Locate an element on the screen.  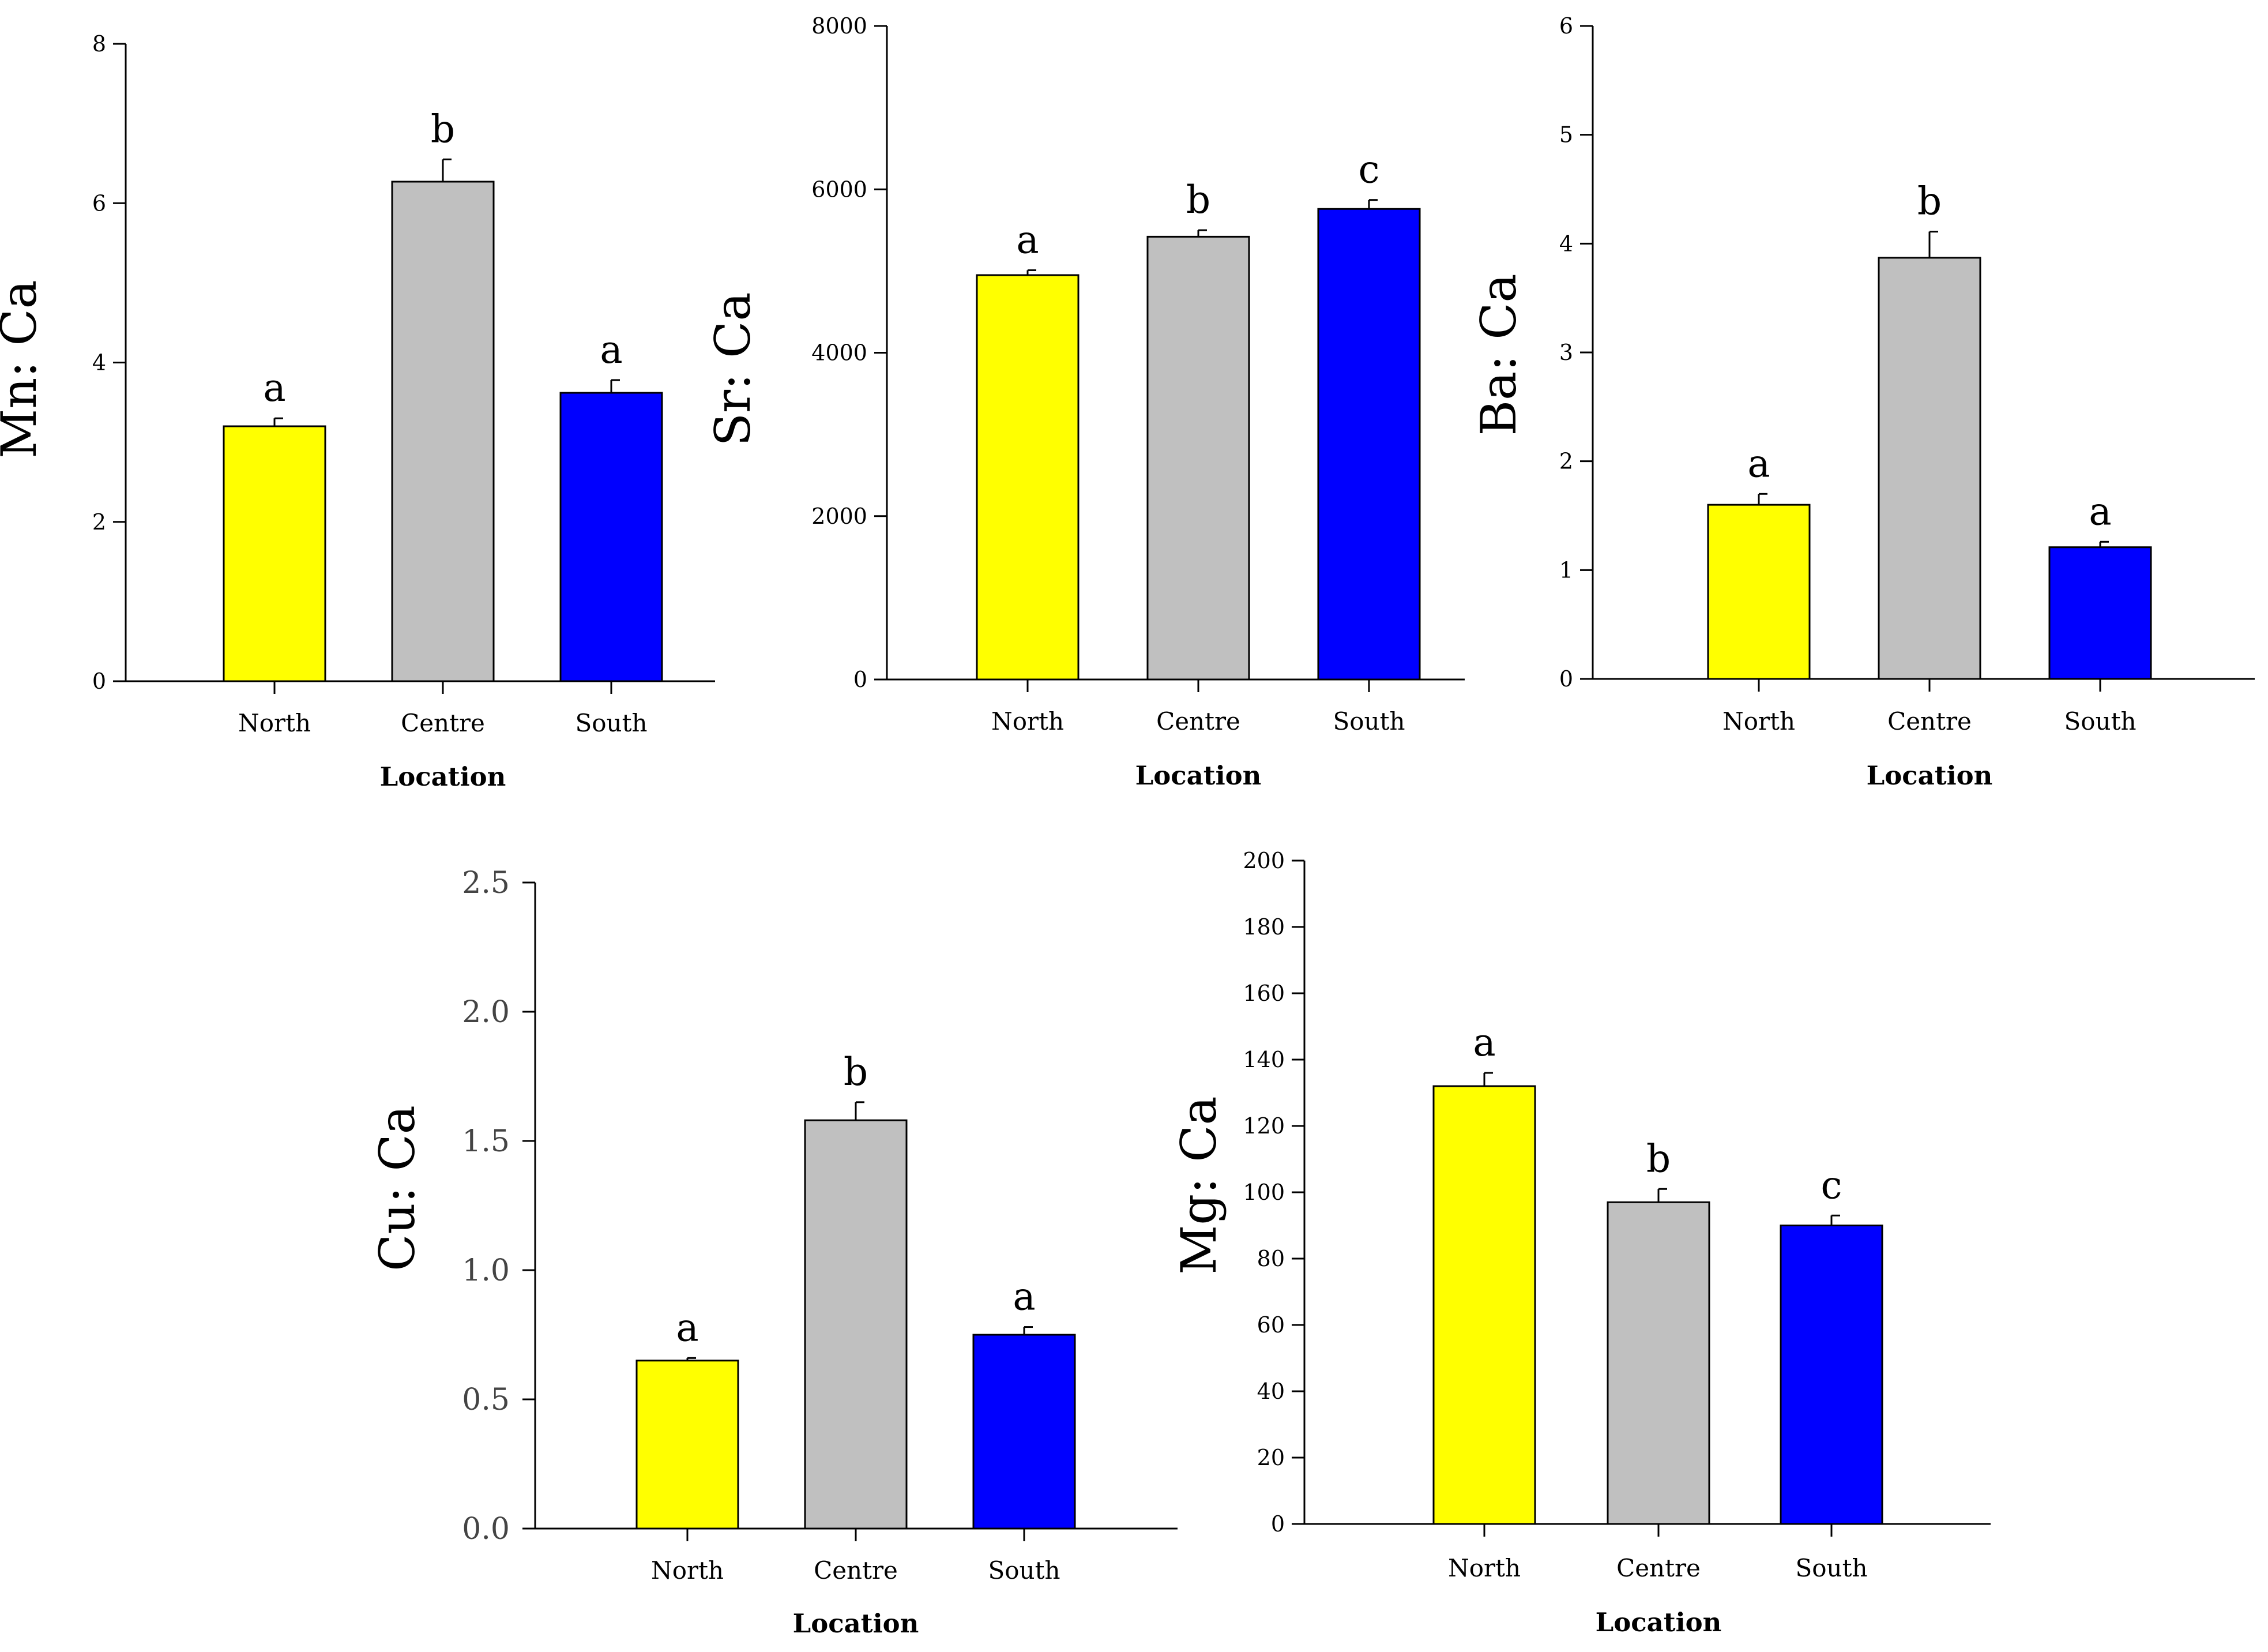
y-tick-label: 8000 is located at coordinates (839, 26).